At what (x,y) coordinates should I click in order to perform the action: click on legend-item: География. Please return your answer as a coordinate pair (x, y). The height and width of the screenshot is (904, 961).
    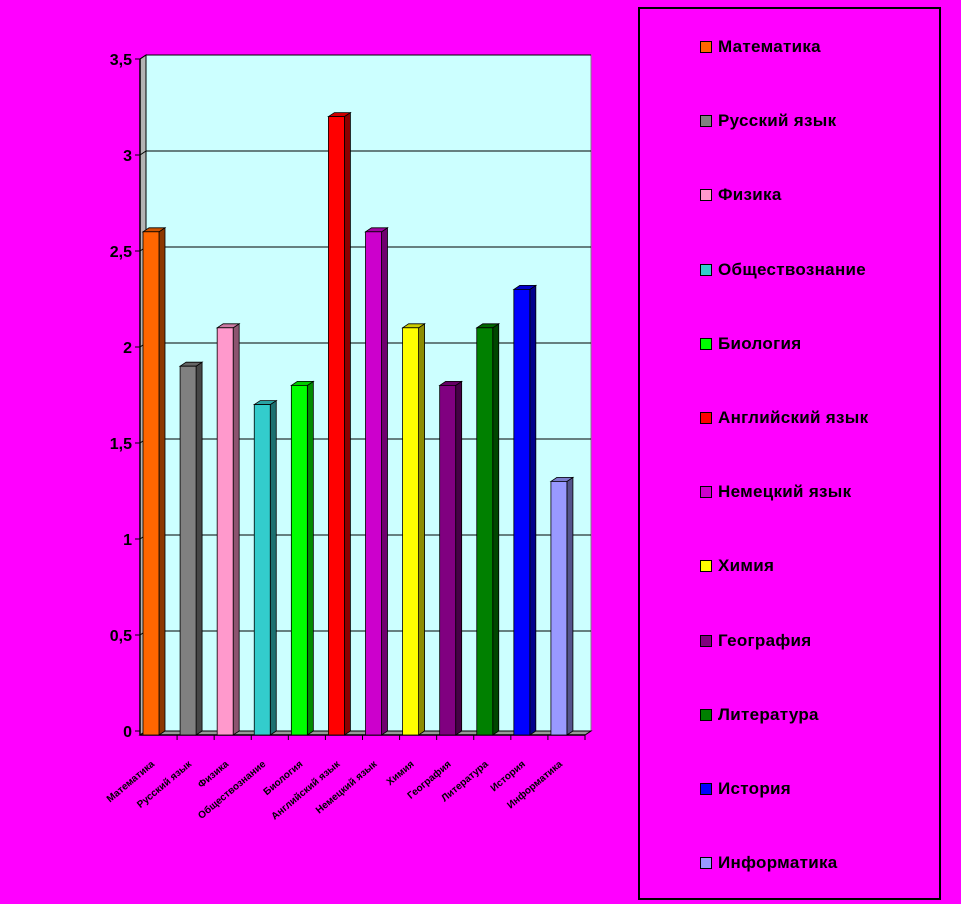
    Looking at the image, I should click on (755, 641).